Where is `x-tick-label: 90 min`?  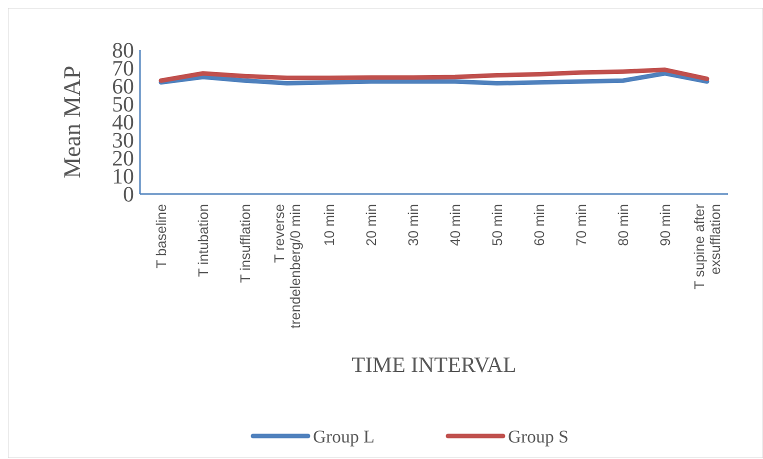
x-tick-label: 90 min is located at coordinates (665, 225).